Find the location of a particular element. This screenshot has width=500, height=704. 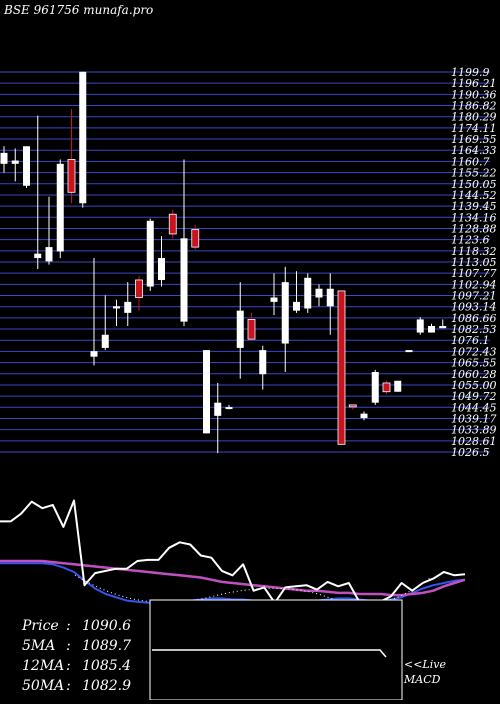

y-tick-label: 1082.53 is located at coordinates (474, 329).